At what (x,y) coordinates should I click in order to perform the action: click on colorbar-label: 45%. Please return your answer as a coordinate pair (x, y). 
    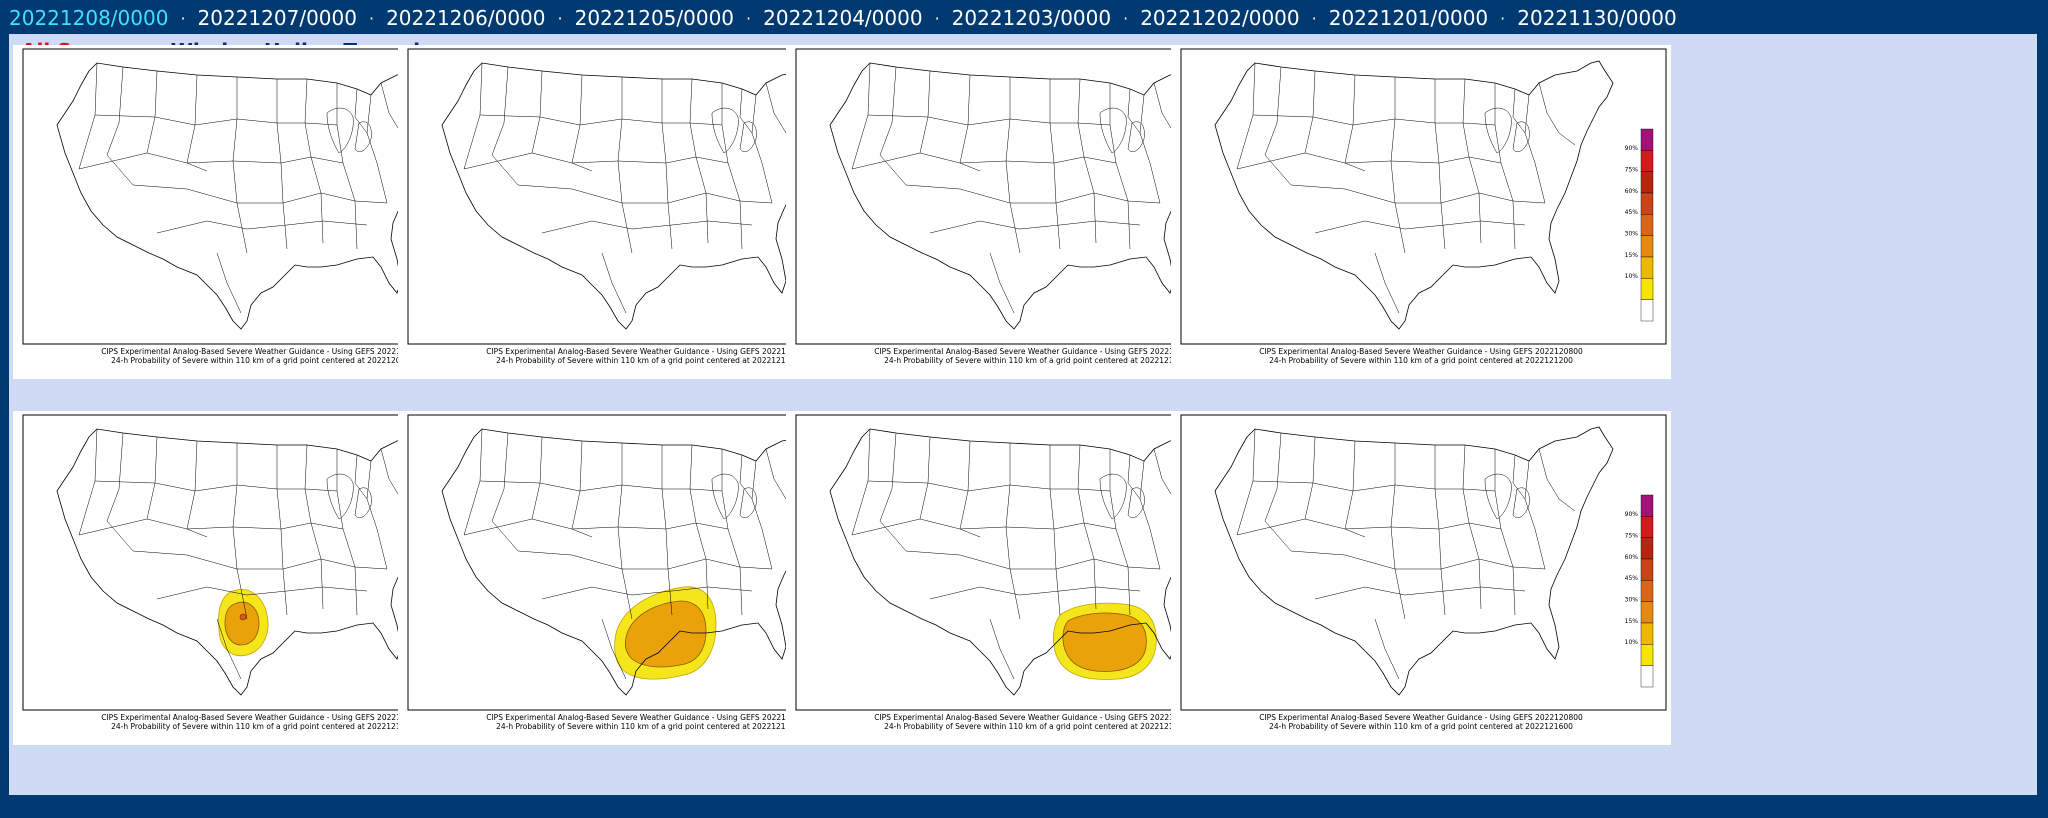
    Looking at the image, I should click on (1632, 578).